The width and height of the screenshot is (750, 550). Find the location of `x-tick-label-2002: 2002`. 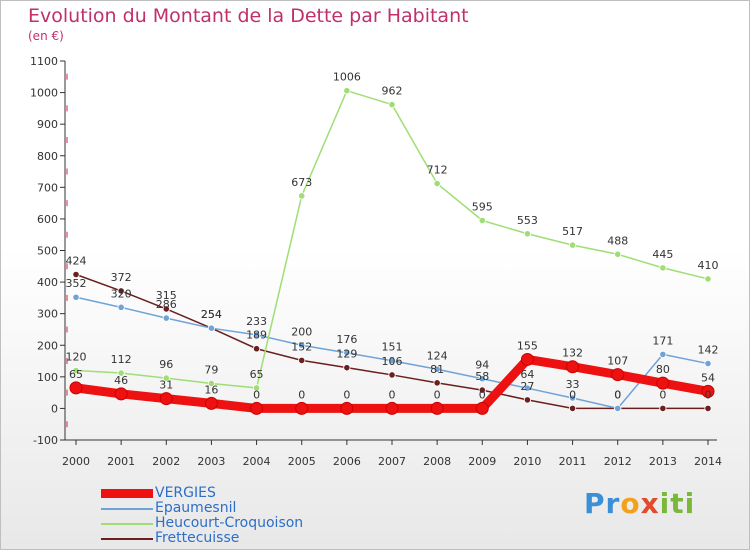

x-tick-label-2002: 2002 is located at coordinates (166, 461).